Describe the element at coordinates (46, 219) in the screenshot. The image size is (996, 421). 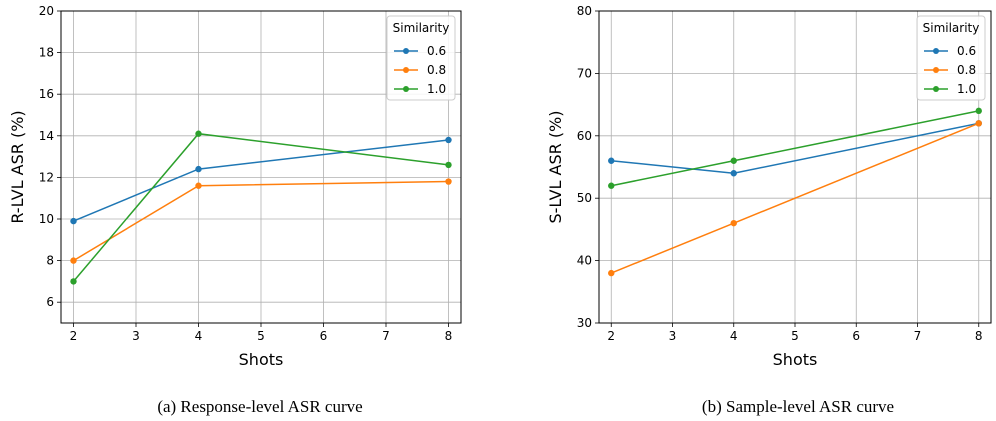
I see `y-tick-label: 10` at that location.